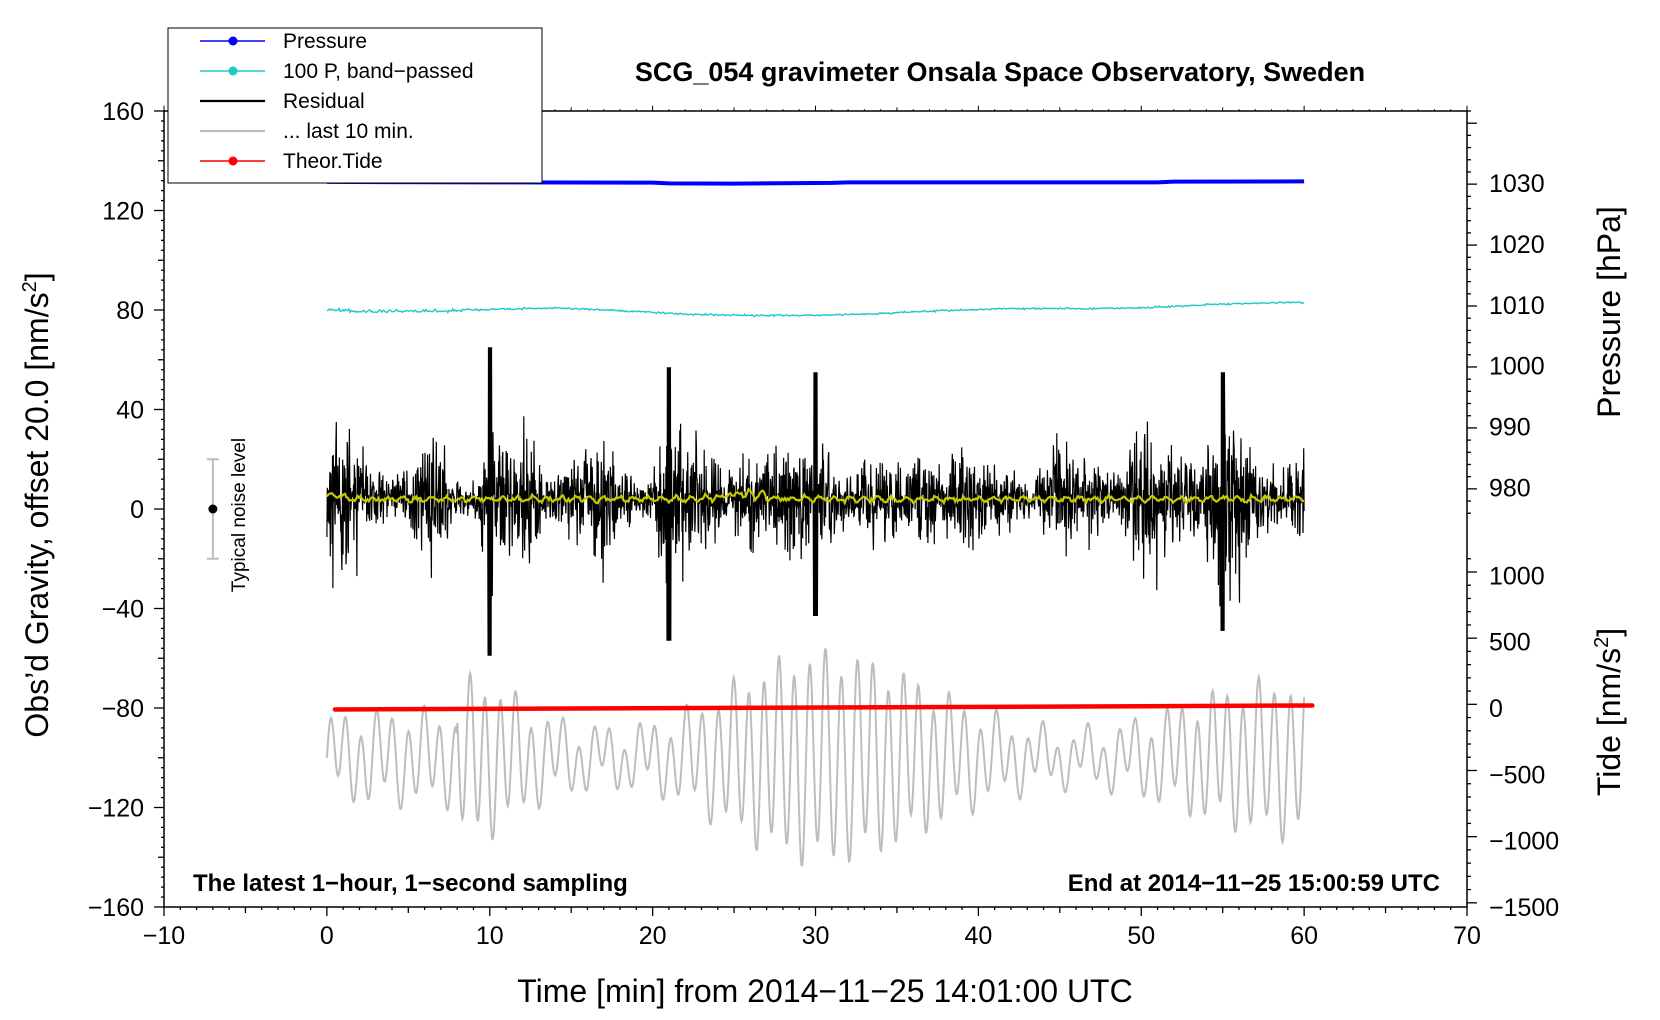 This screenshot has height=1020, width=1660. Describe the element at coordinates (378, 71) in the screenshot. I see `legend-label-1: 100 P, band−passed` at that location.